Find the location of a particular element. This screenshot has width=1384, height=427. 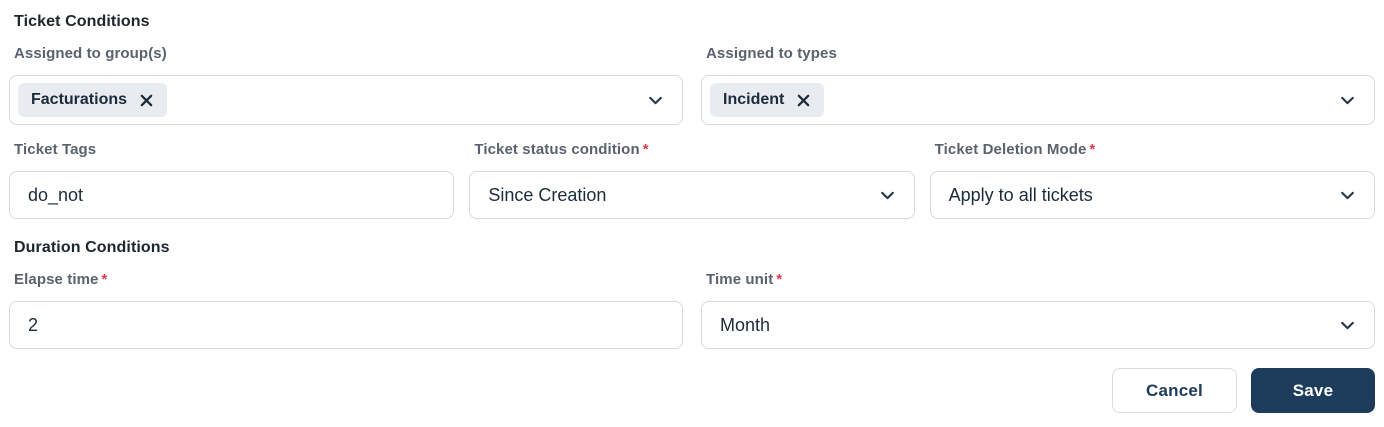

selected-value: Apply to all tickets is located at coordinates (1020, 194).